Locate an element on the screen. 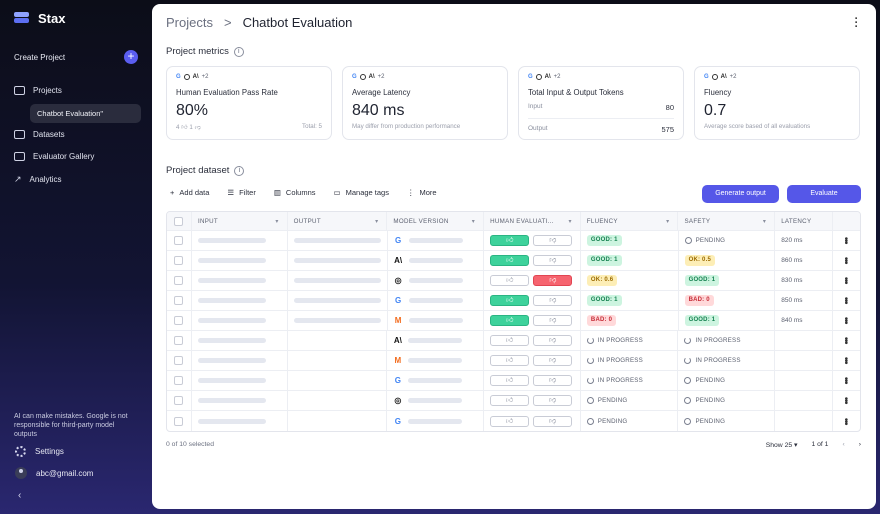 This screenshot has height=514, width=880. fluency-cell: BAD: 0 is located at coordinates (630, 320).